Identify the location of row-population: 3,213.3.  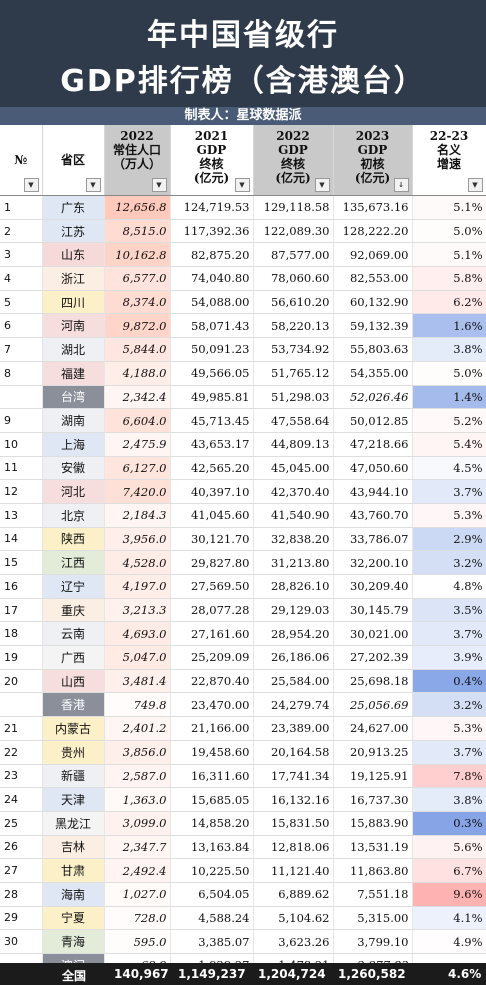
(137, 610).